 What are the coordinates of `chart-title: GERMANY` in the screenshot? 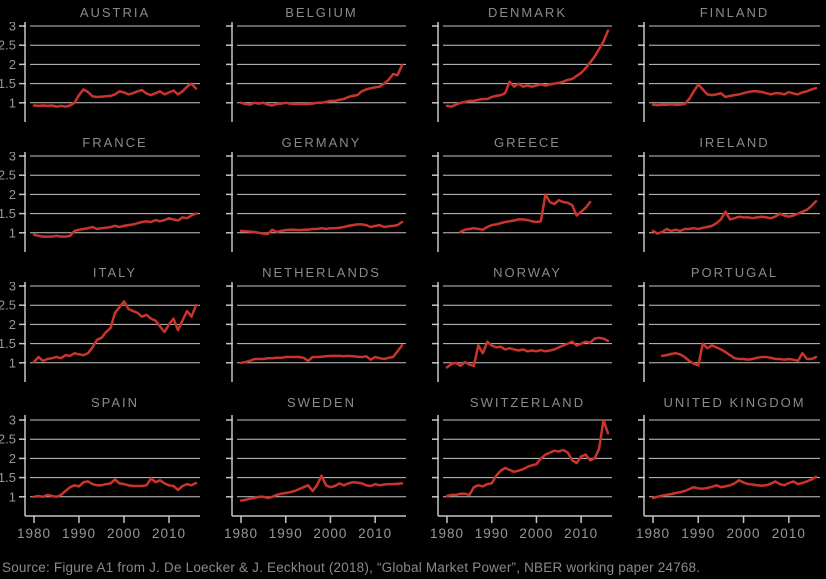 It's located at (321, 142).